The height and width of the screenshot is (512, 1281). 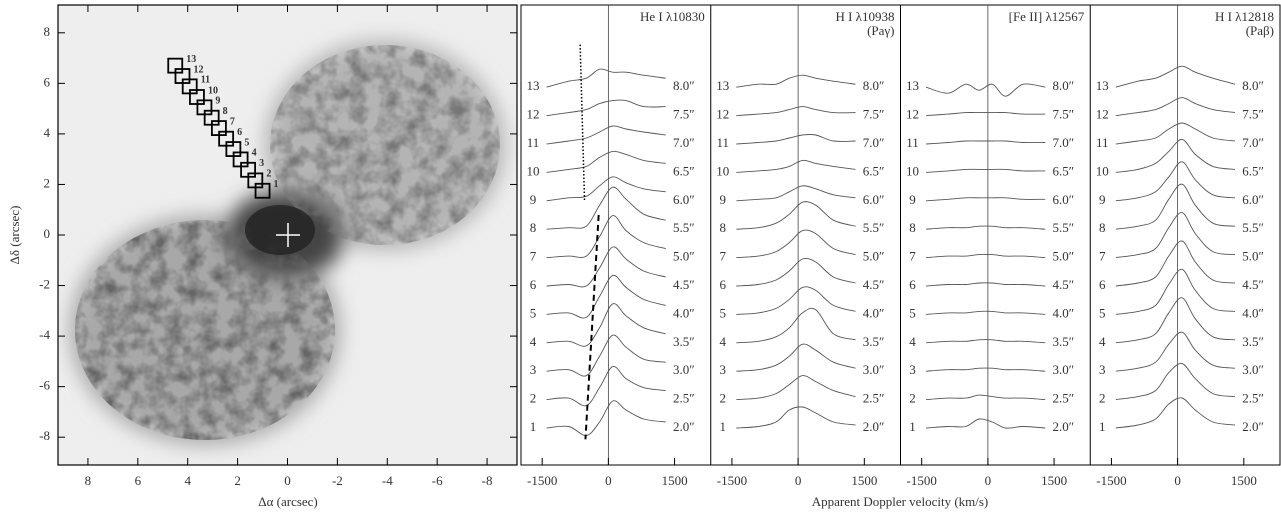 I want to click on x-tick-label: -6, so click(x=437, y=480).